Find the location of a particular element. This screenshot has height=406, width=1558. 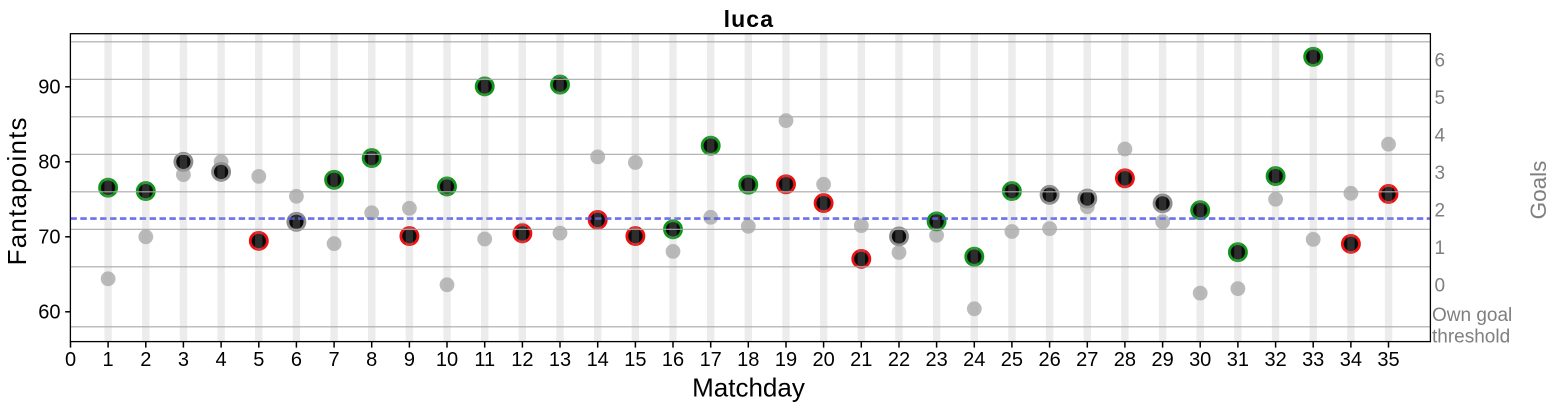

svg-text: 27 is located at coordinates (1087, 360).